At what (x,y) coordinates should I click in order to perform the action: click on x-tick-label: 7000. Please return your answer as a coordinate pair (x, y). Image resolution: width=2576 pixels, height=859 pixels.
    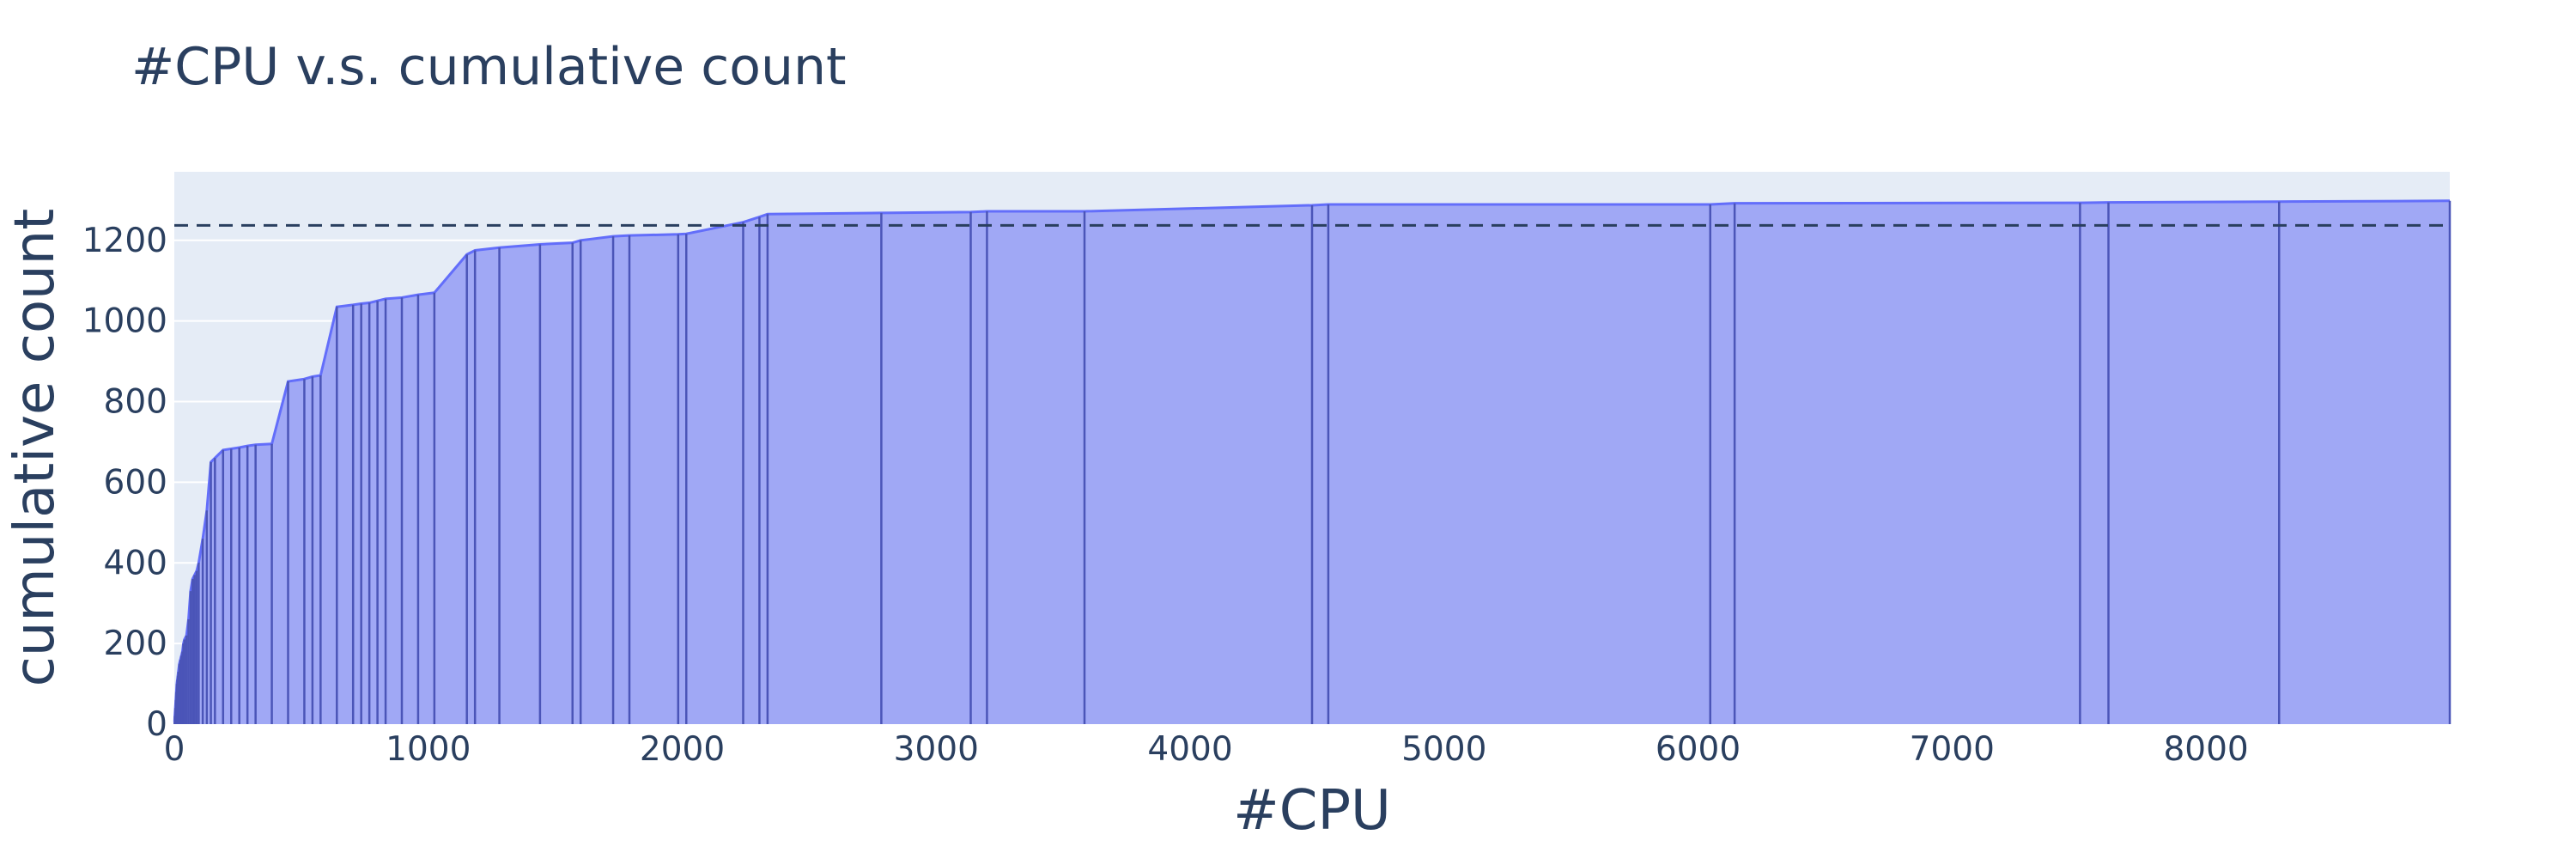
    Looking at the image, I should click on (1953, 750).